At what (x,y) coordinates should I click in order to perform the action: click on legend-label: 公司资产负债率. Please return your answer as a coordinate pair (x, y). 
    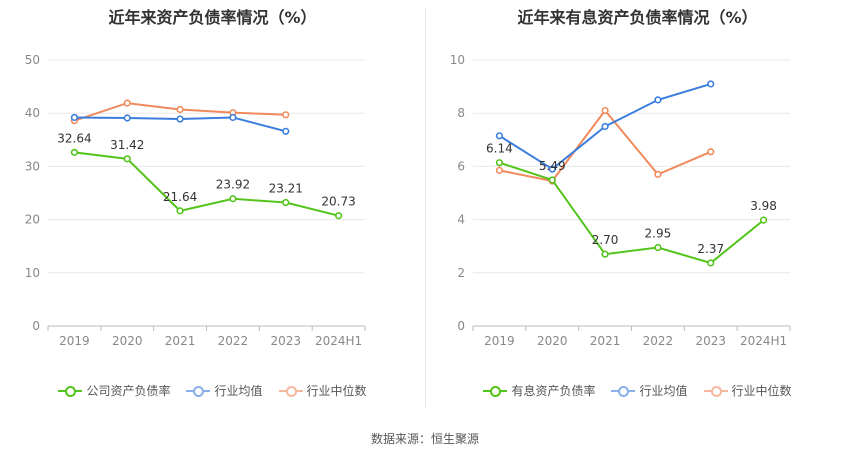
    Looking at the image, I should click on (128, 391).